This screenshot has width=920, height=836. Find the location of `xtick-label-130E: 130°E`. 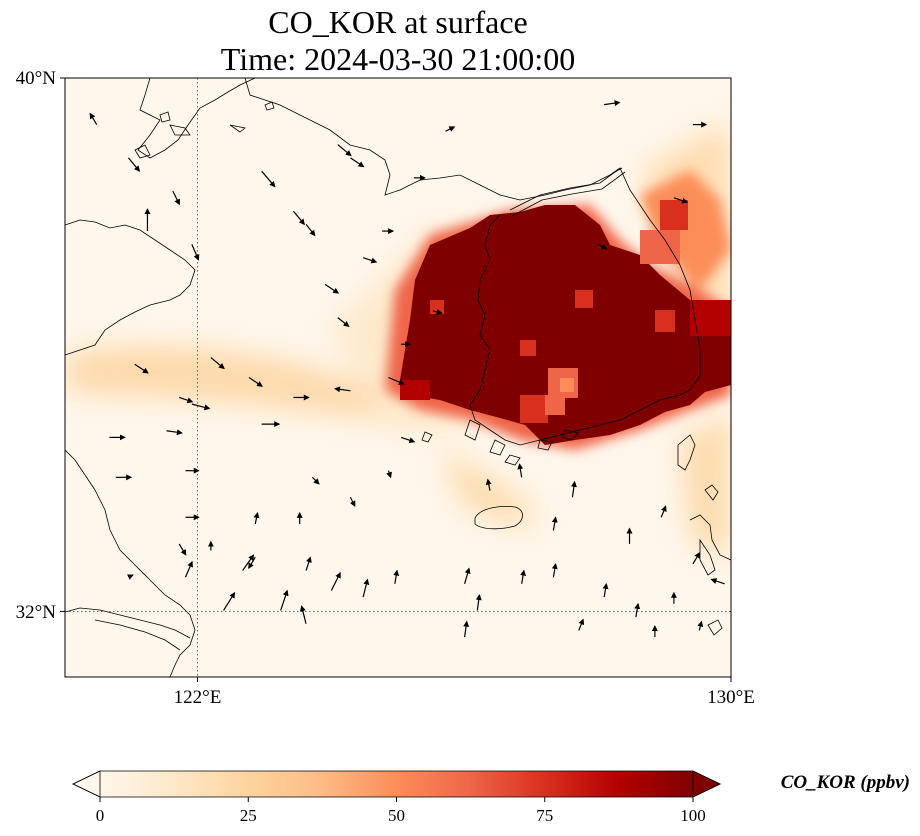

xtick-label-130E: 130°E is located at coordinates (731, 697).